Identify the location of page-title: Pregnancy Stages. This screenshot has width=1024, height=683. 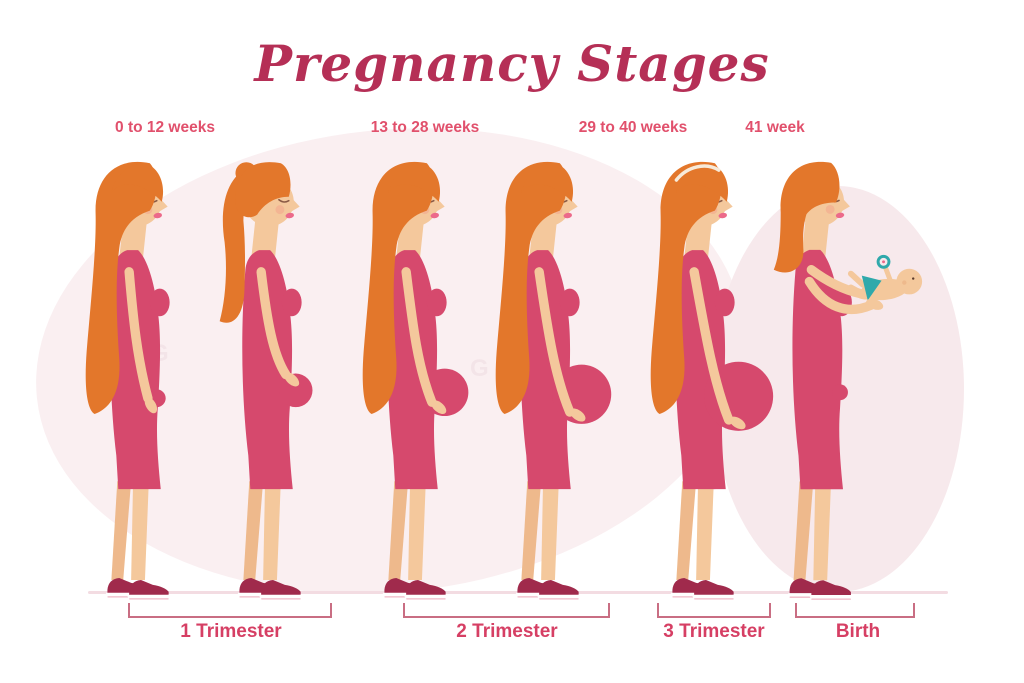
(512, 63).